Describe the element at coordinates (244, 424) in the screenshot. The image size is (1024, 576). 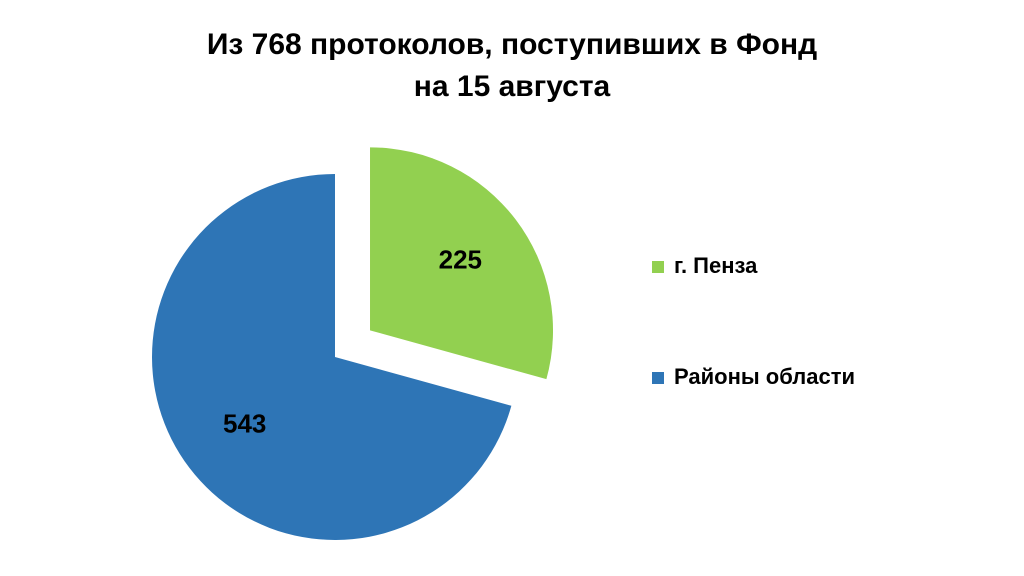
I see `data-label: 543` at that location.